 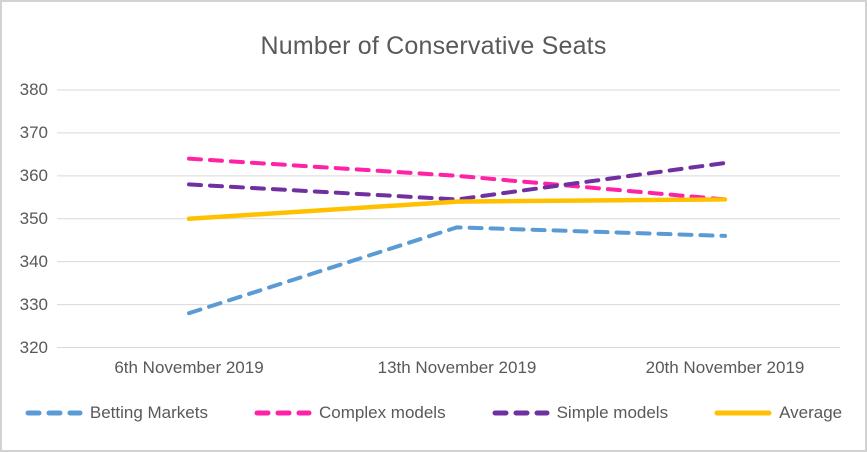 I want to click on legend-label: Complex models, so click(x=382, y=412).